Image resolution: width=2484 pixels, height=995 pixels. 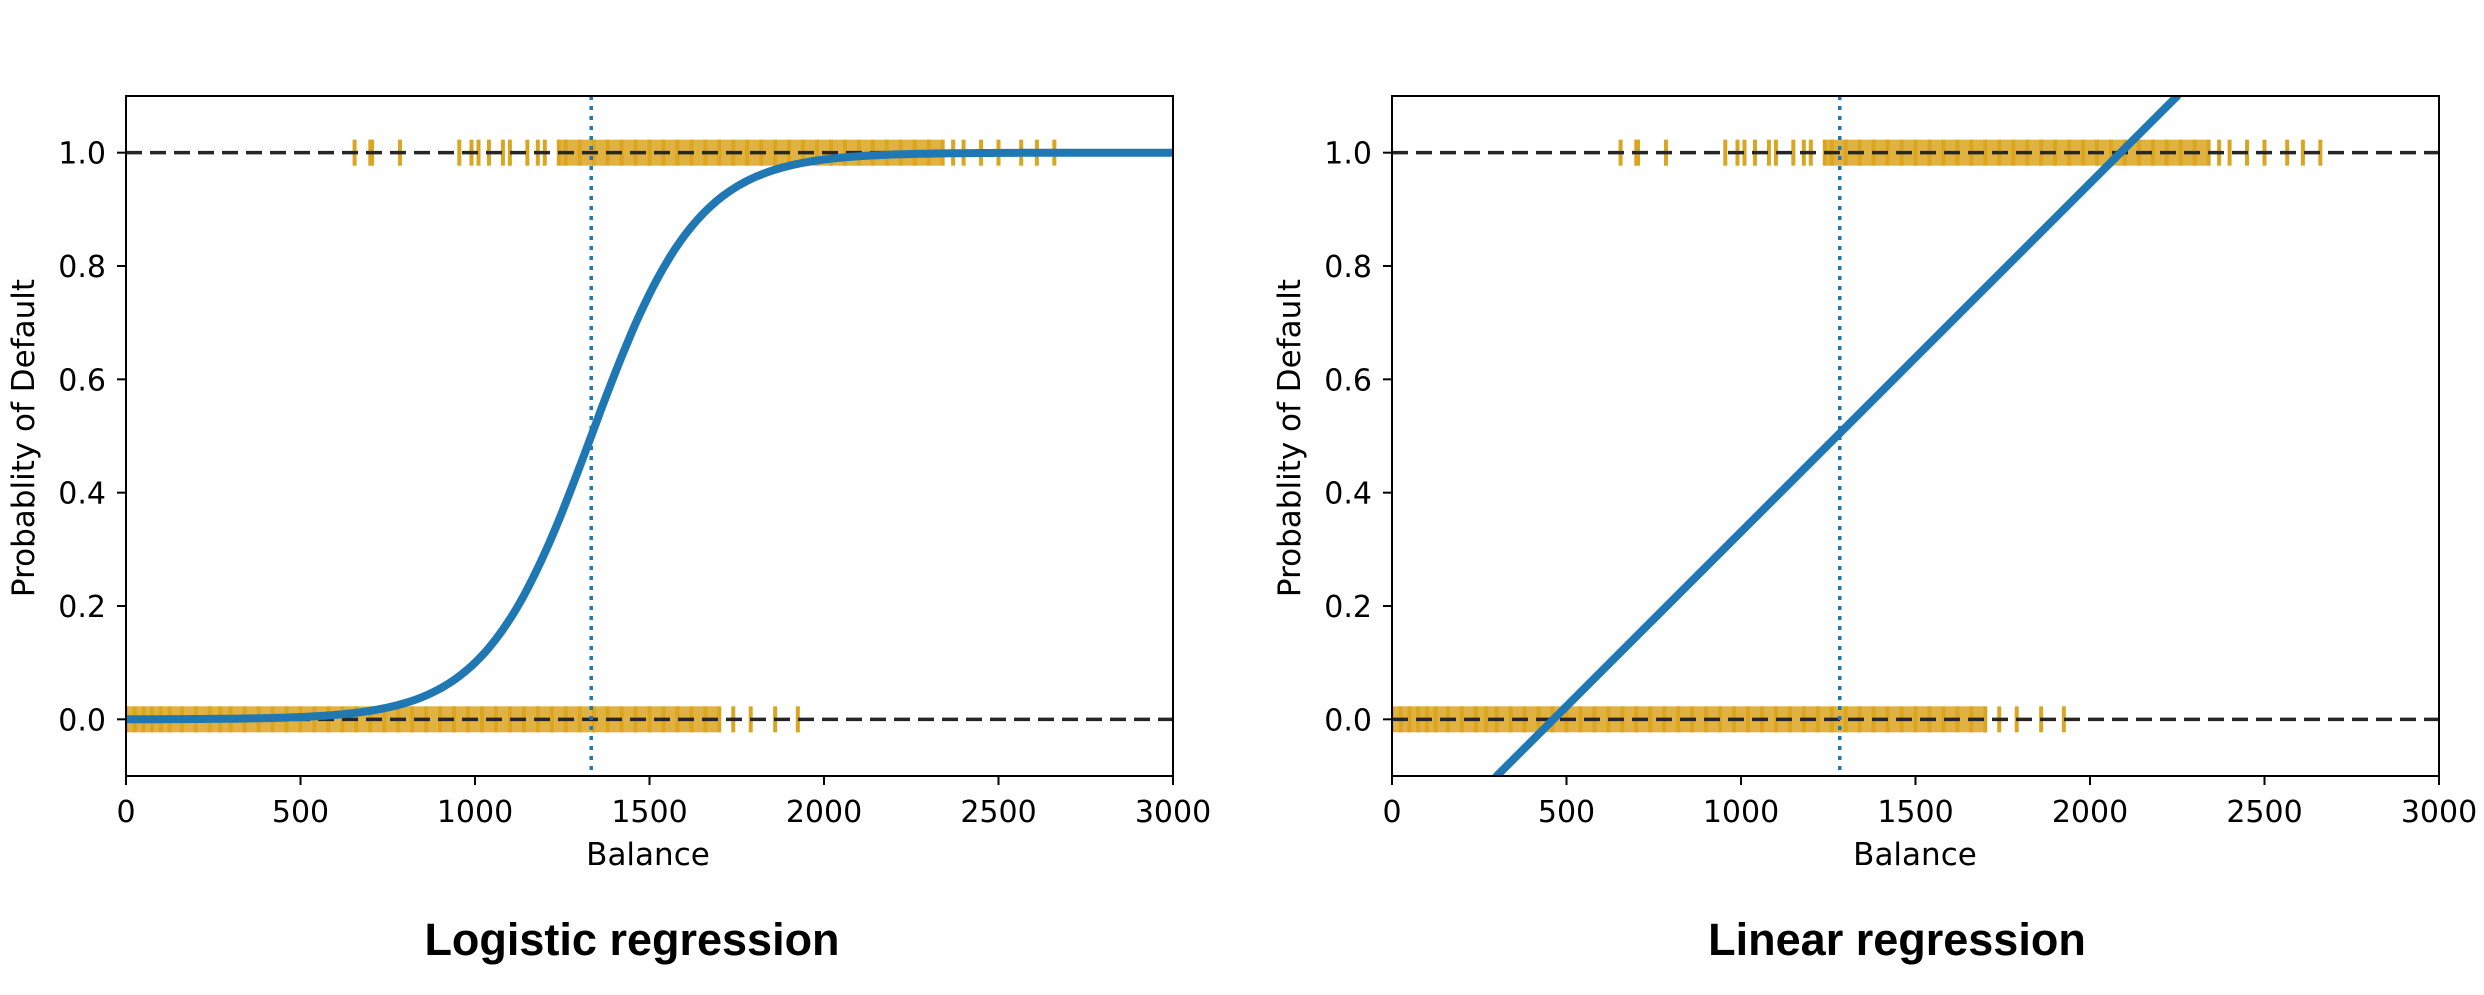 I want to click on y-axis-label-logistic: Probablity of Default, so click(x=24, y=438).